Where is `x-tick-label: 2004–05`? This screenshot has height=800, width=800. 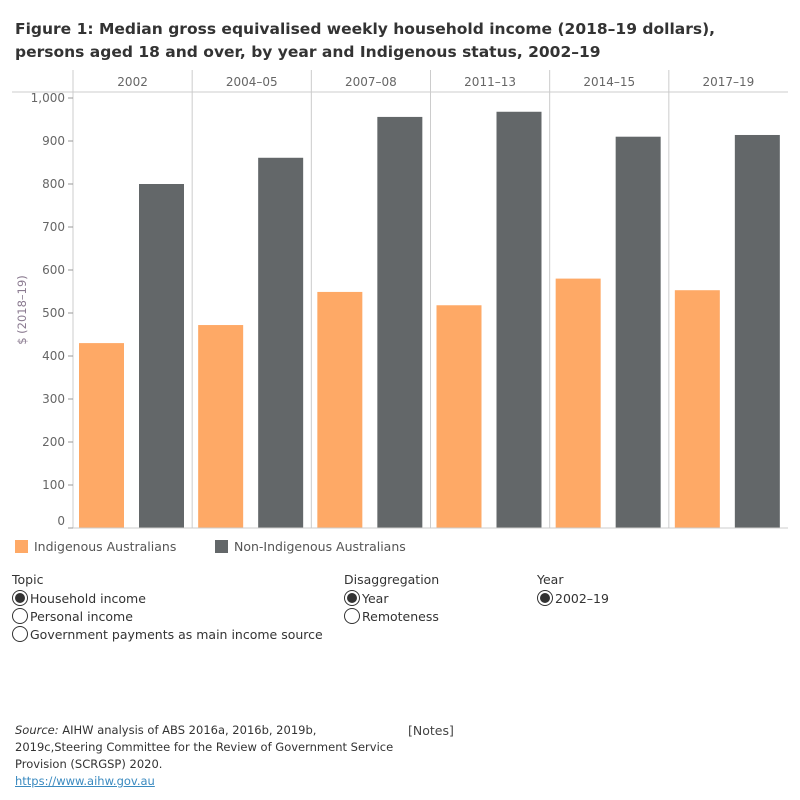
x-tick-label: 2004–05 is located at coordinates (252, 82).